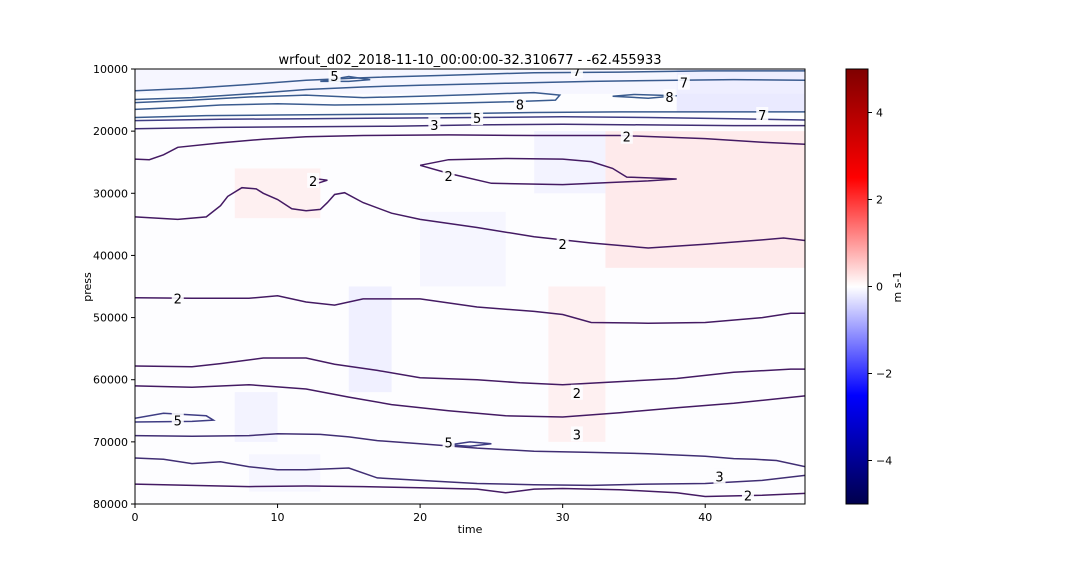 The image size is (1080, 580). What do you see at coordinates (884, 374) in the screenshot?
I see `colorbar-tick-label-3: −2` at bounding box center [884, 374].